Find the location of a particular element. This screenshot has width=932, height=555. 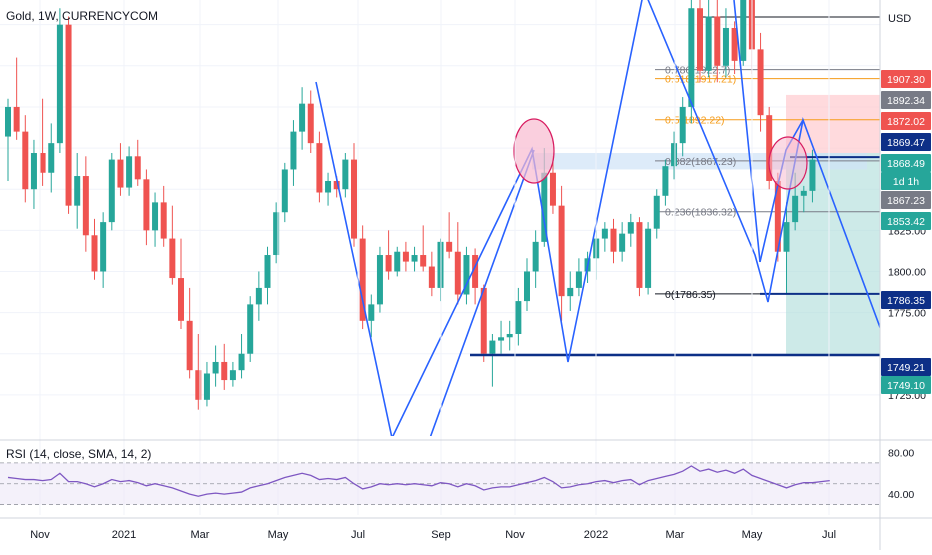

price-tag-label: 1868.49 is located at coordinates (906, 164).